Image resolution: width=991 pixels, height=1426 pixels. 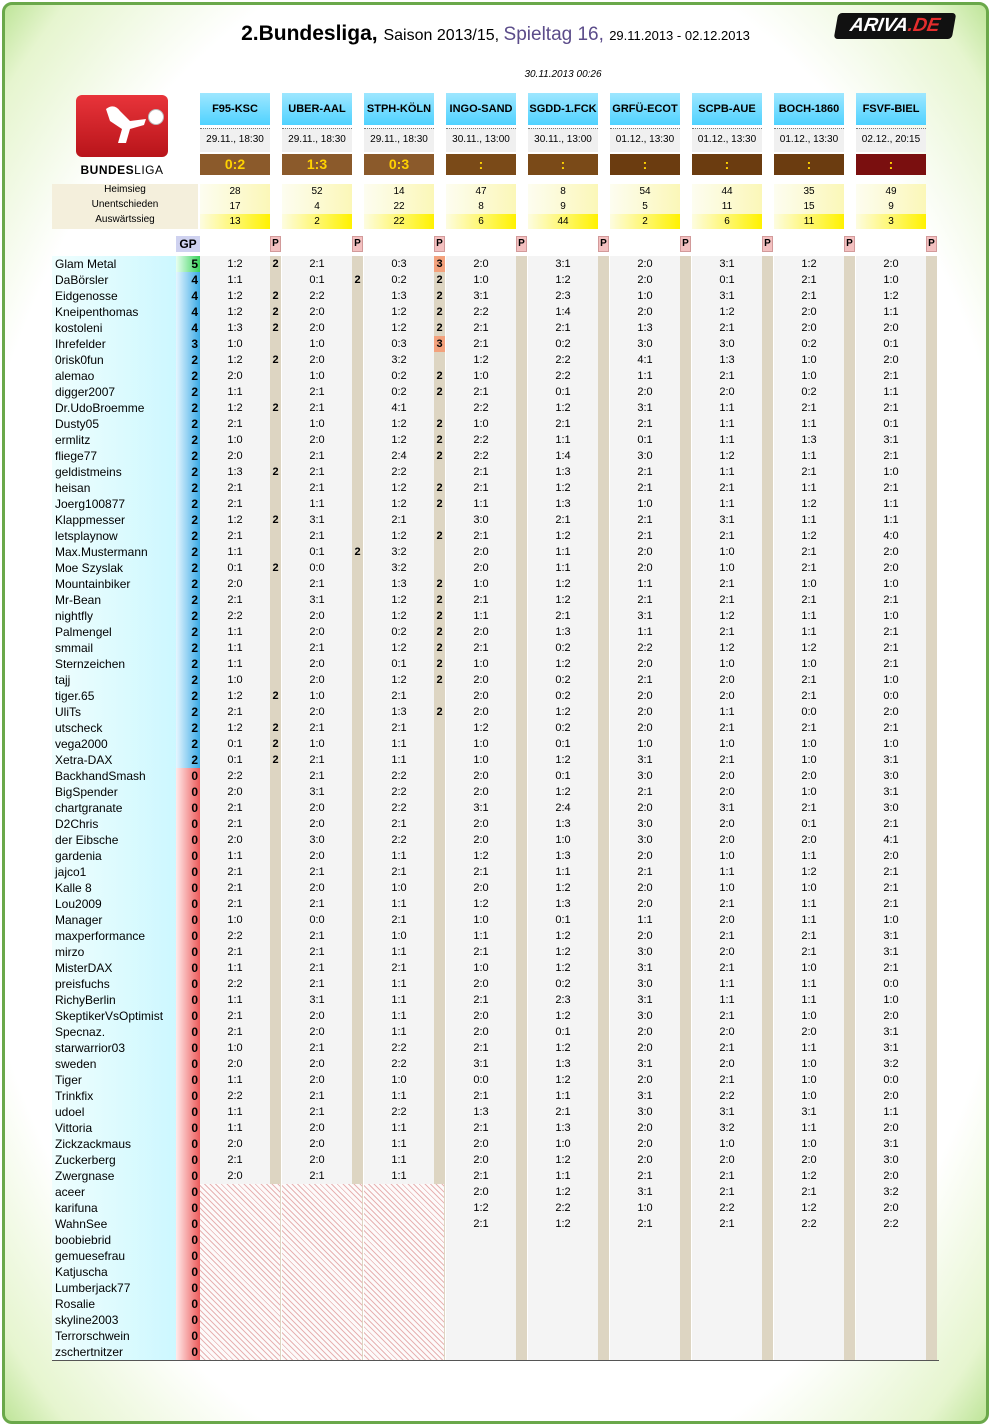 I want to click on match-teams-header: FSVF-BIEL, so click(x=891, y=109).